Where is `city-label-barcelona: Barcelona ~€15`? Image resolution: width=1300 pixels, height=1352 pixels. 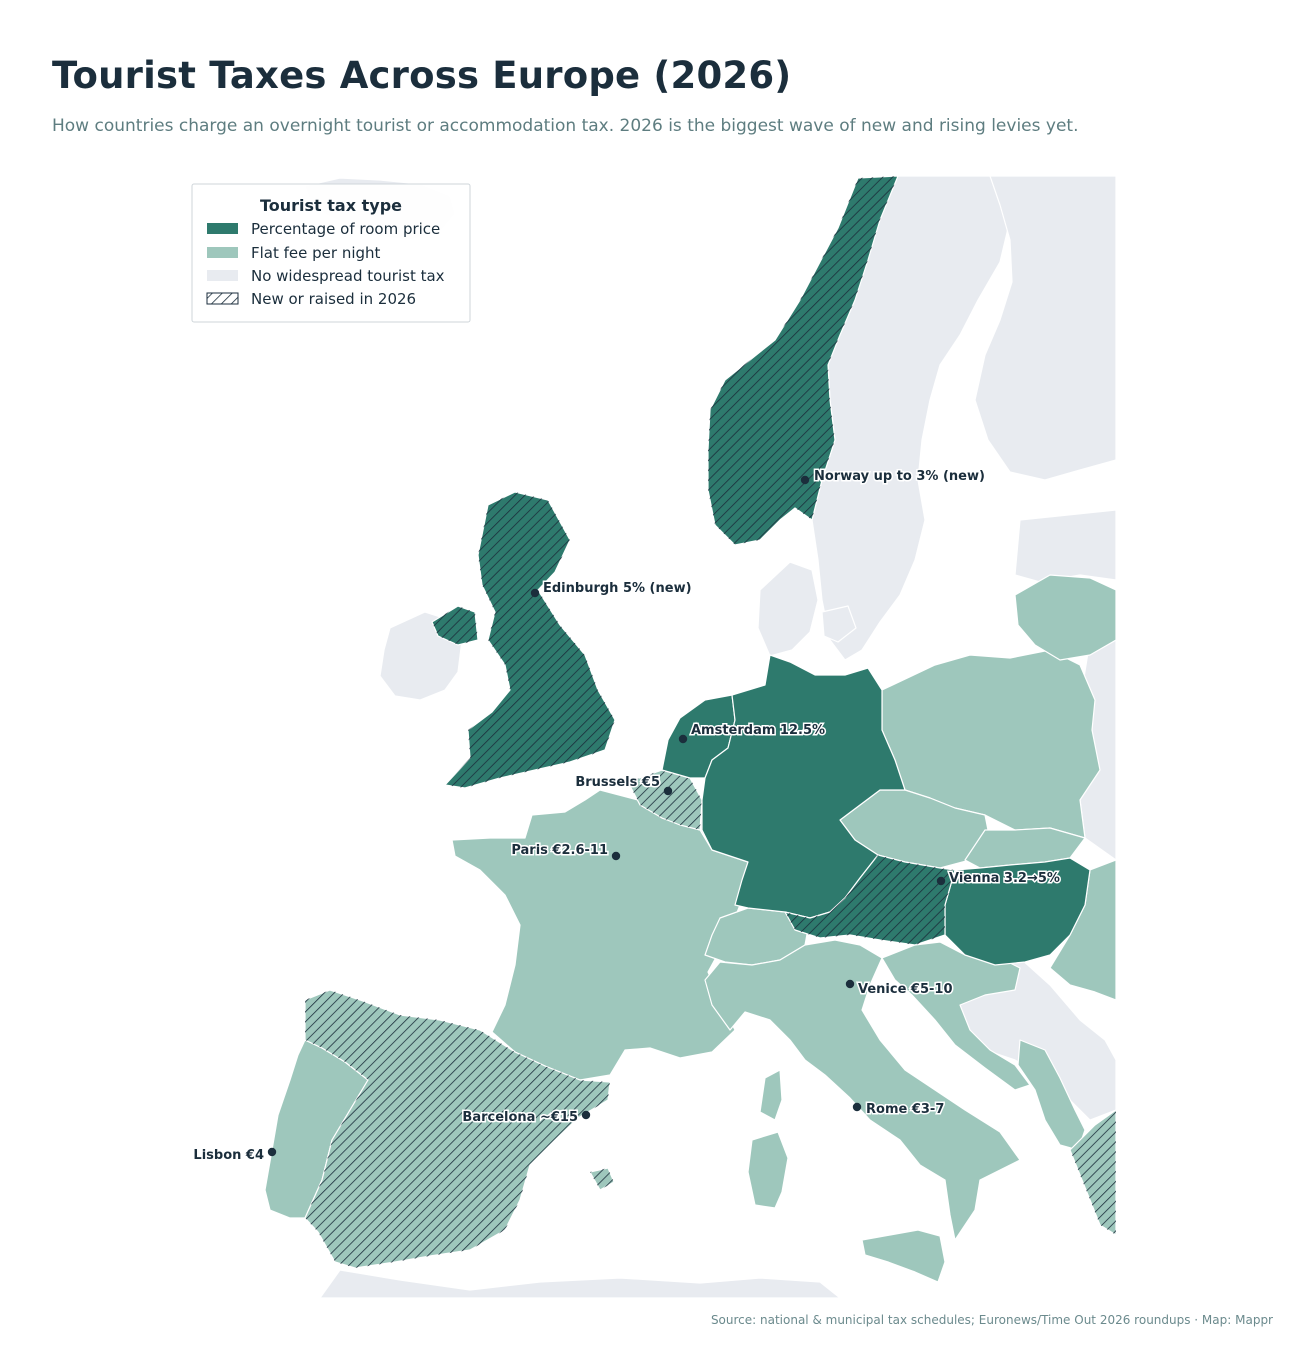
city-label-barcelona: Barcelona ~€15 is located at coordinates (520, 1117).